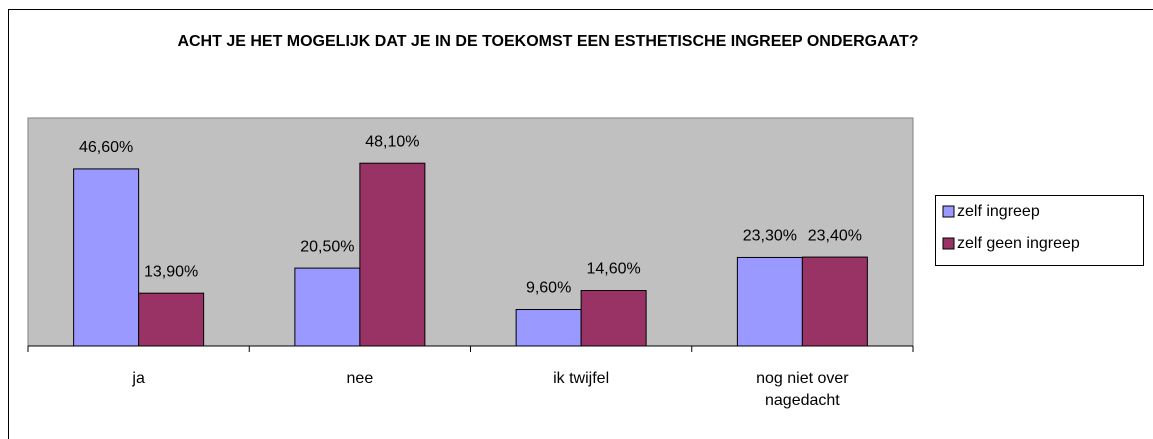 This screenshot has height=439, width=1153. What do you see at coordinates (392, 141) in the screenshot?
I see `value-label: 48,10%` at bounding box center [392, 141].